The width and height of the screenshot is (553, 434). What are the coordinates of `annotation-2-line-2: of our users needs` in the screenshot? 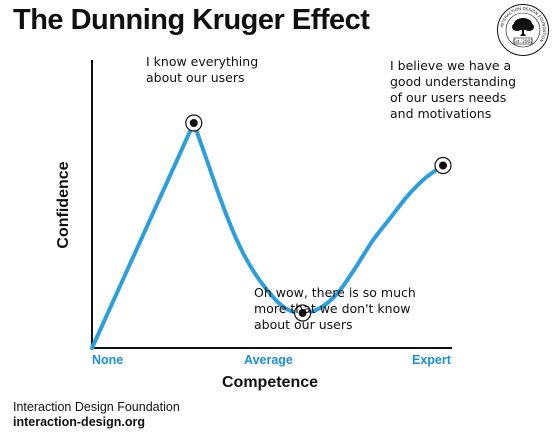 It's located at (448, 97).